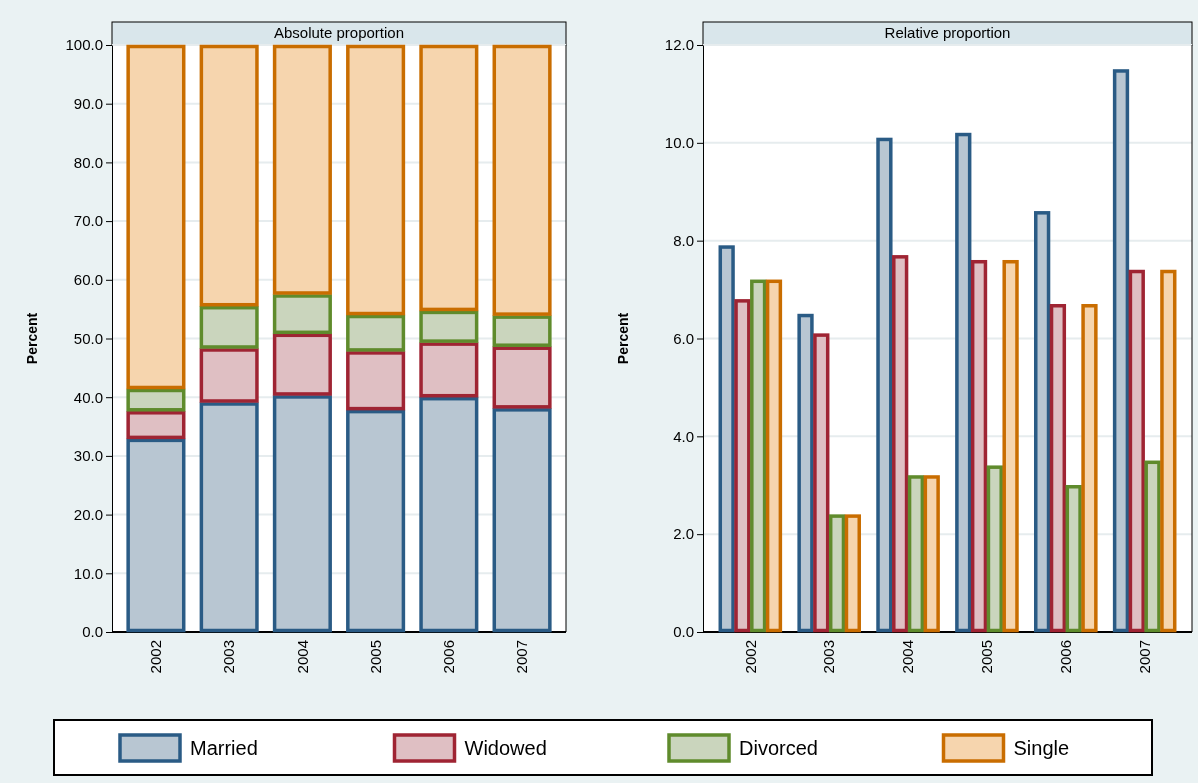 The width and height of the screenshot is (1198, 783). What do you see at coordinates (683, 240) in the screenshot?
I see `y-tick-label: 8.0` at bounding box center [683, 240].